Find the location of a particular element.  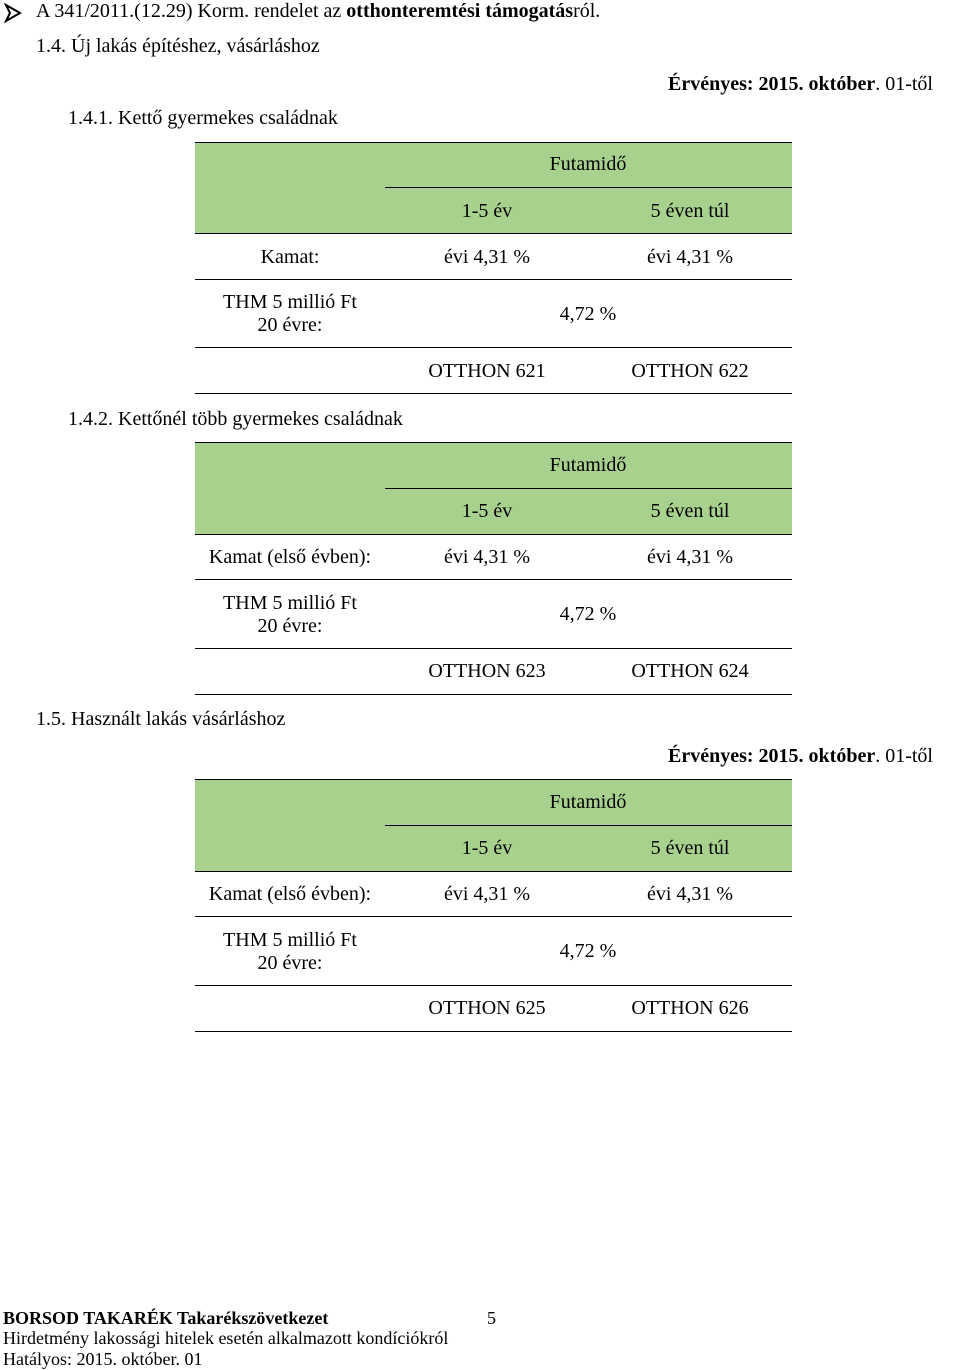

product-code-2: OTTHON 626 is located at coordinates (690, 1008).